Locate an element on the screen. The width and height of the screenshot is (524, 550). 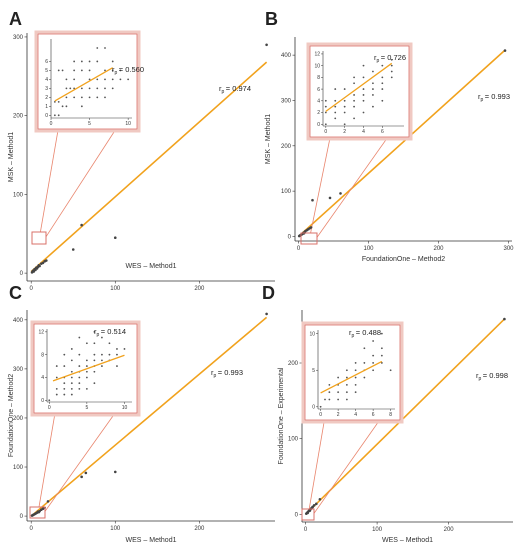
correlation-label: rp = 0.998 is located at coordinates (492, 376).